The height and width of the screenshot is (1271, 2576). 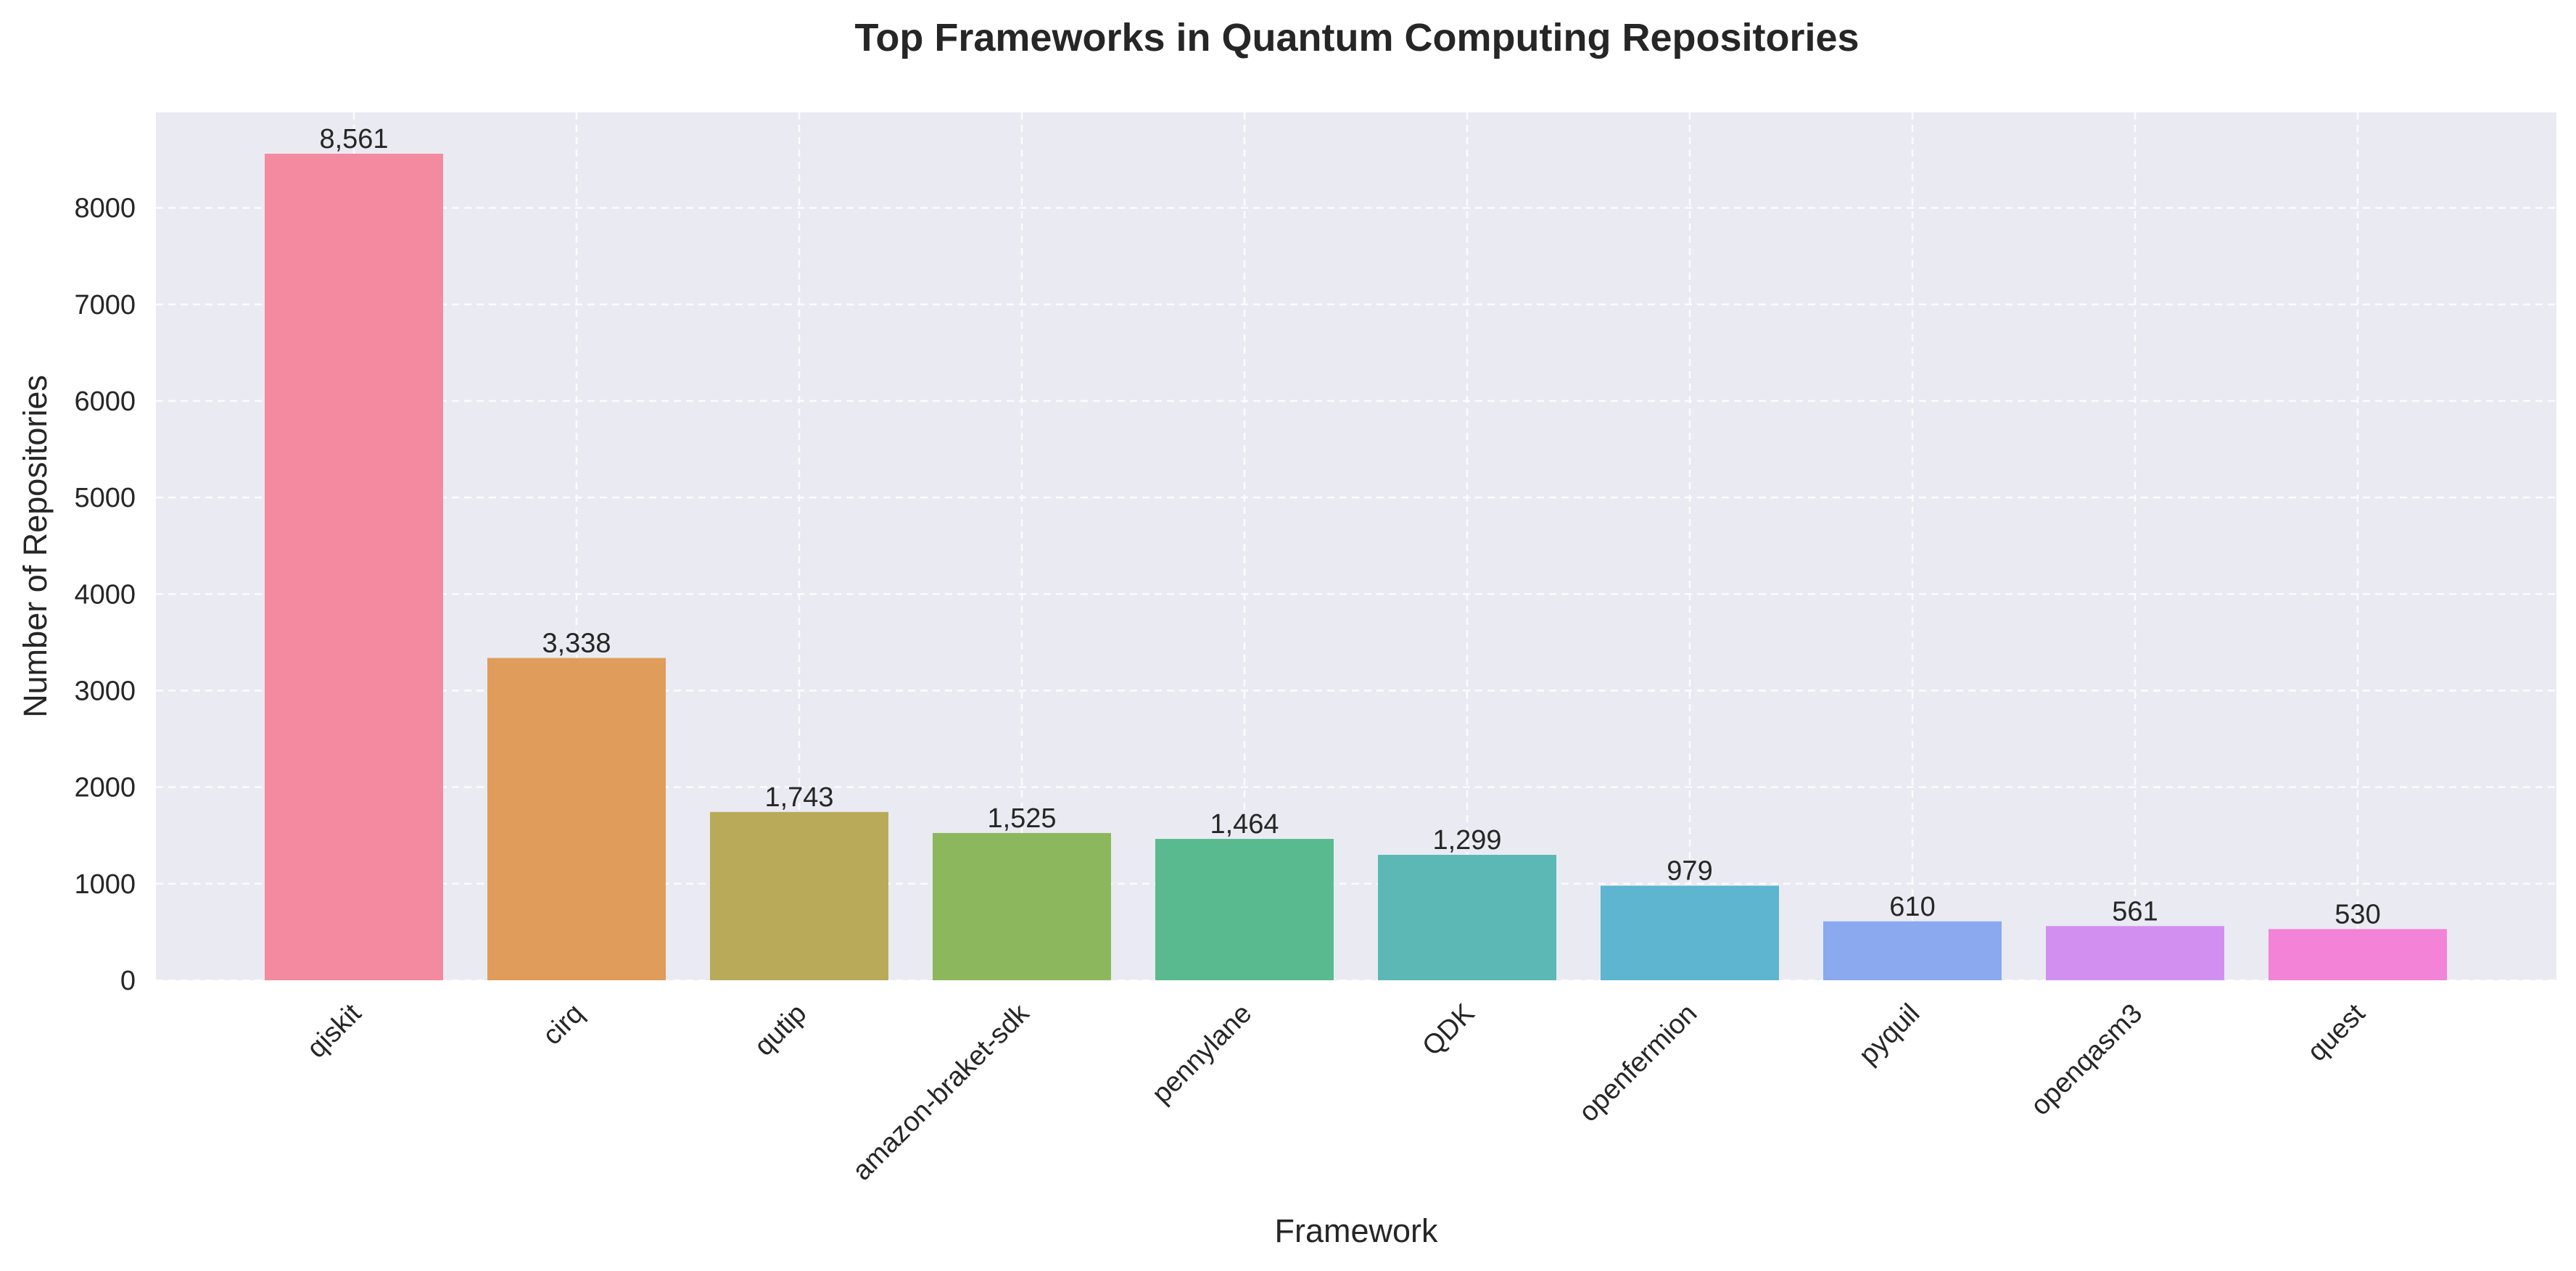 I want to click on bar-cirq, so click(x=576, y=819).